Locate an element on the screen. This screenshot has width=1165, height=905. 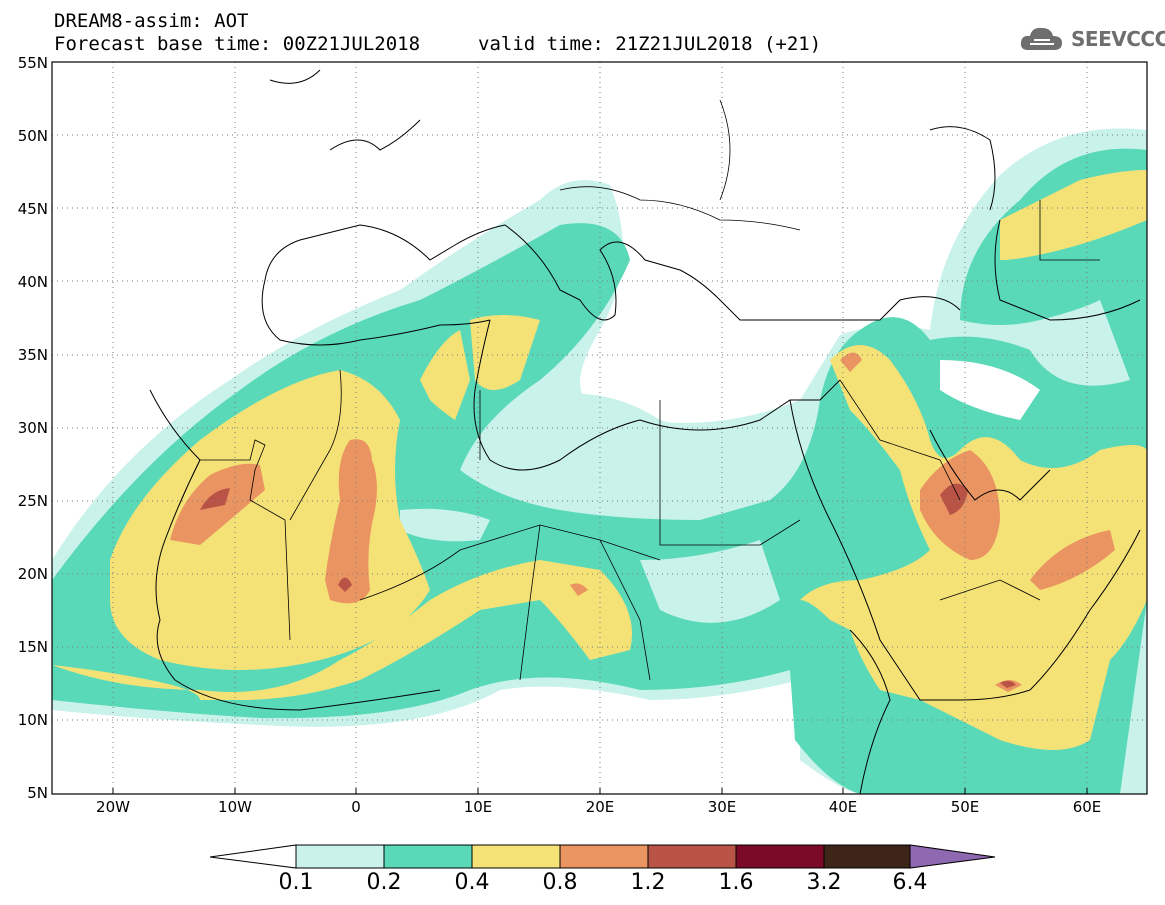
colorbar-label: 1.6 is located at coordinates (736, 882).